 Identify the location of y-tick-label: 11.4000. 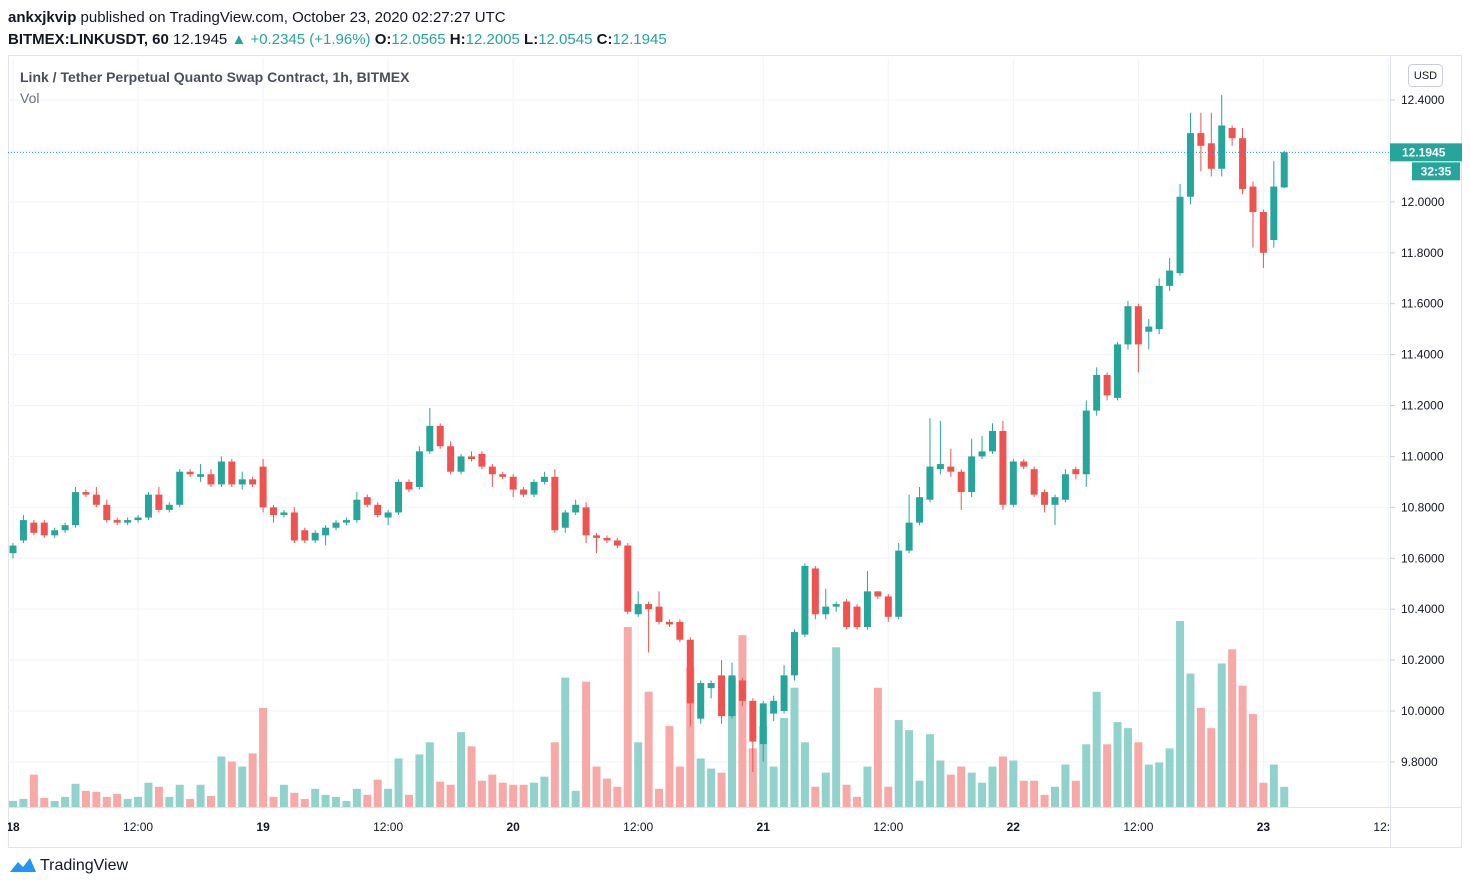
(1422, 355).